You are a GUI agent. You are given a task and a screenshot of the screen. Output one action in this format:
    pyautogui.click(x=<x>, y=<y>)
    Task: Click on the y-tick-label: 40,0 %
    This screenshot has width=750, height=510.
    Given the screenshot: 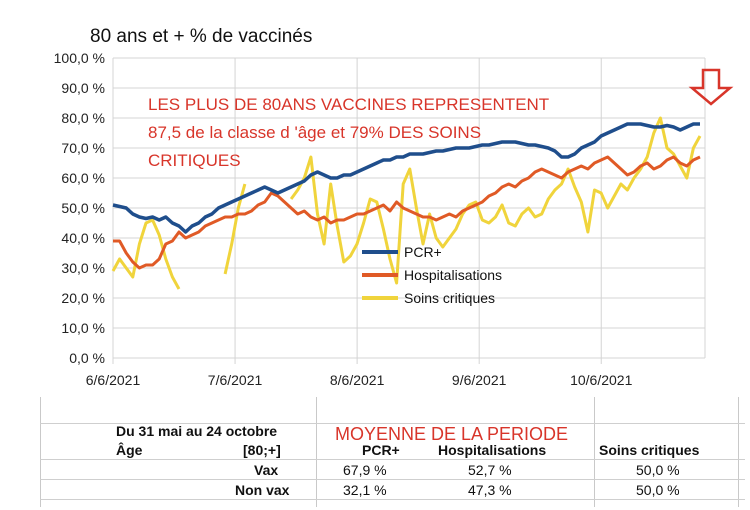 What is the action you would take?
    pyautogui.click(x=83, y=238)
    